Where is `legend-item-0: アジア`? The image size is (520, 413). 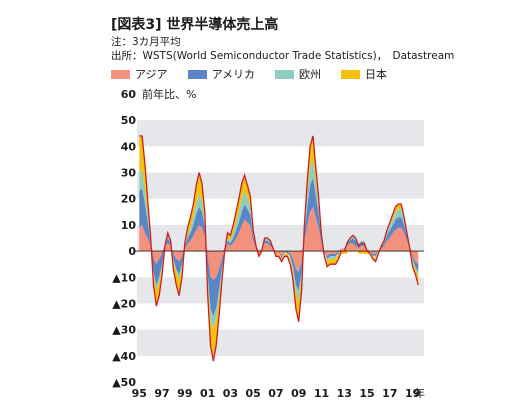
legend-item-0: アジア is located at coordinates (139, 74).